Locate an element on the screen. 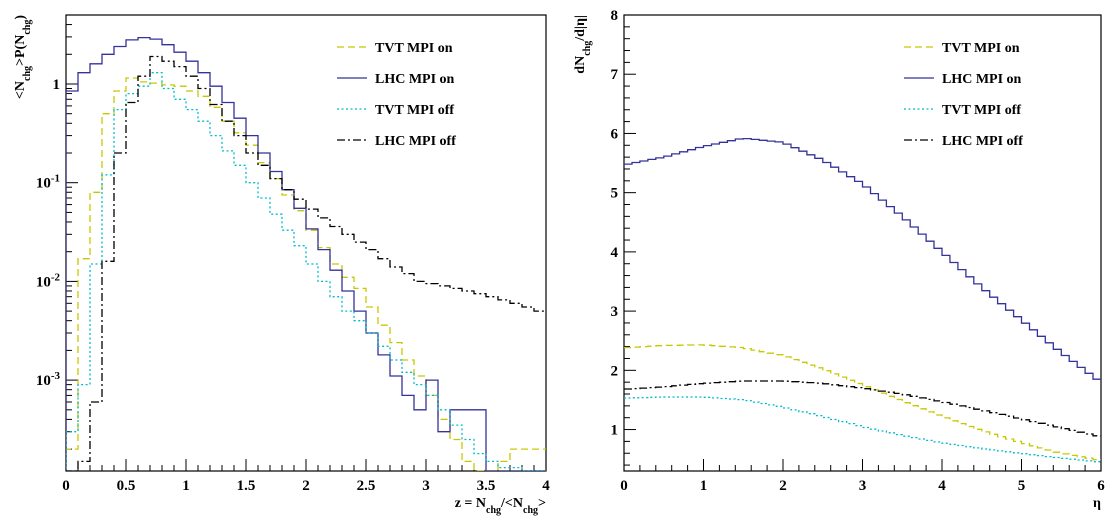 This screenshot has width=1109, height=527. x-tick-label: 1.5 is located at coordinates (246, 486).